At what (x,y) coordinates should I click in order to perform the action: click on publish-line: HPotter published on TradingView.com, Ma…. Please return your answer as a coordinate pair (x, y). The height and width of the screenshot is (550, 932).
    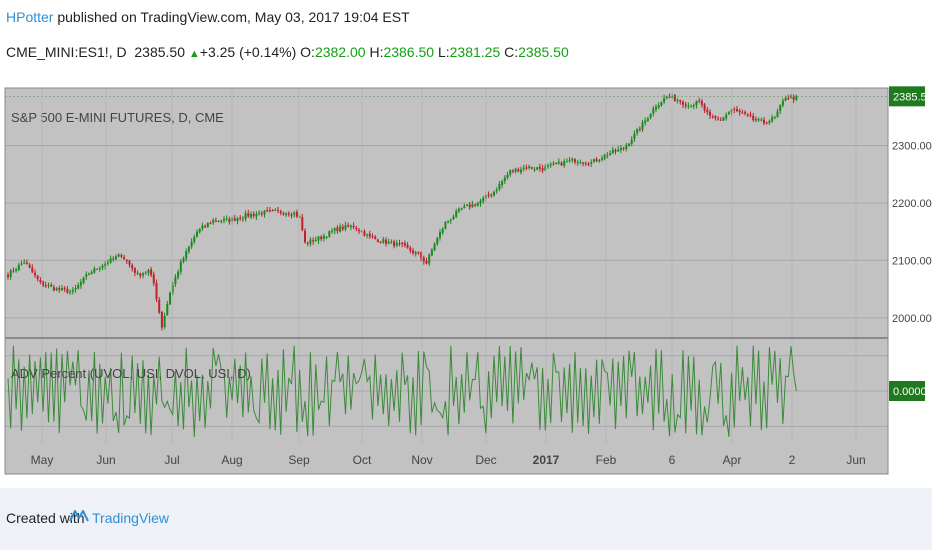
    Looking at the image, I should click on (208, 17).